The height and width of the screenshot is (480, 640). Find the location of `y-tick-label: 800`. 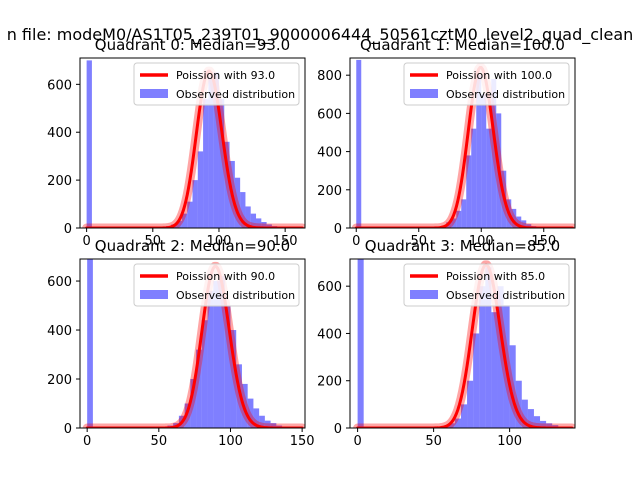

y-tick-label: 800 is located at coordinates (329, 76).